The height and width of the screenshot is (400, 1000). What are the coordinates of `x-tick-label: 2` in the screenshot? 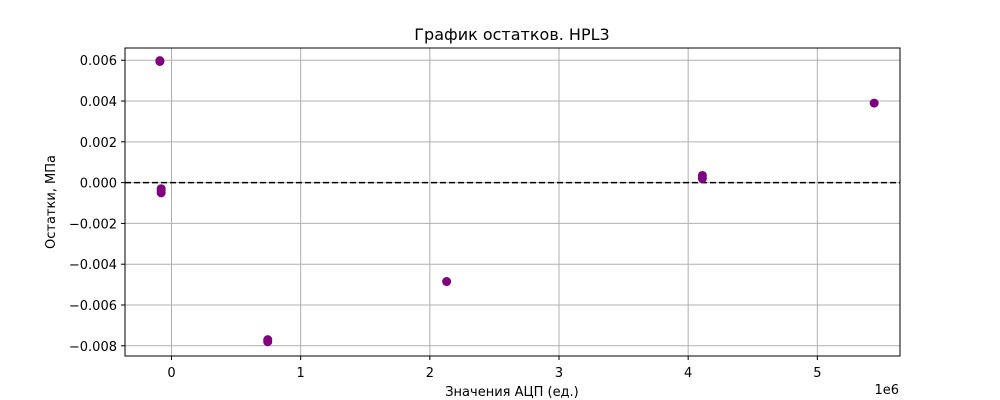 It's located at (430, 373).